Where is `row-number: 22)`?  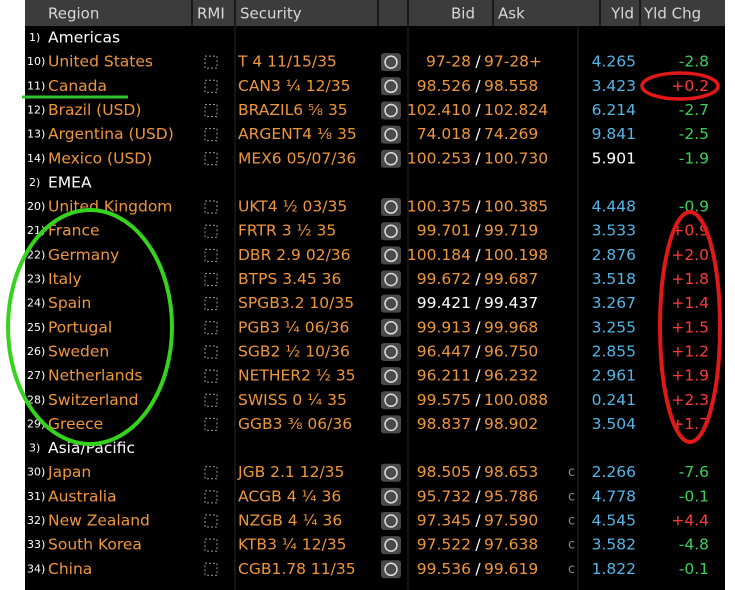
row-number: 22) is located at coordinates (36, 254).